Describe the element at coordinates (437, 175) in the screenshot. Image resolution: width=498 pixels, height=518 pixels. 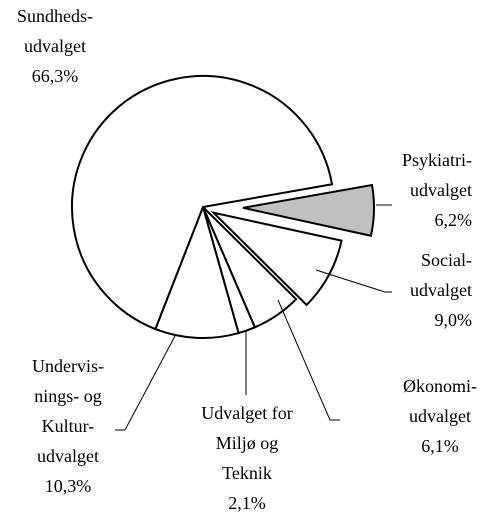
I see `slice-label: Psykiatri-udvalget` at that location.